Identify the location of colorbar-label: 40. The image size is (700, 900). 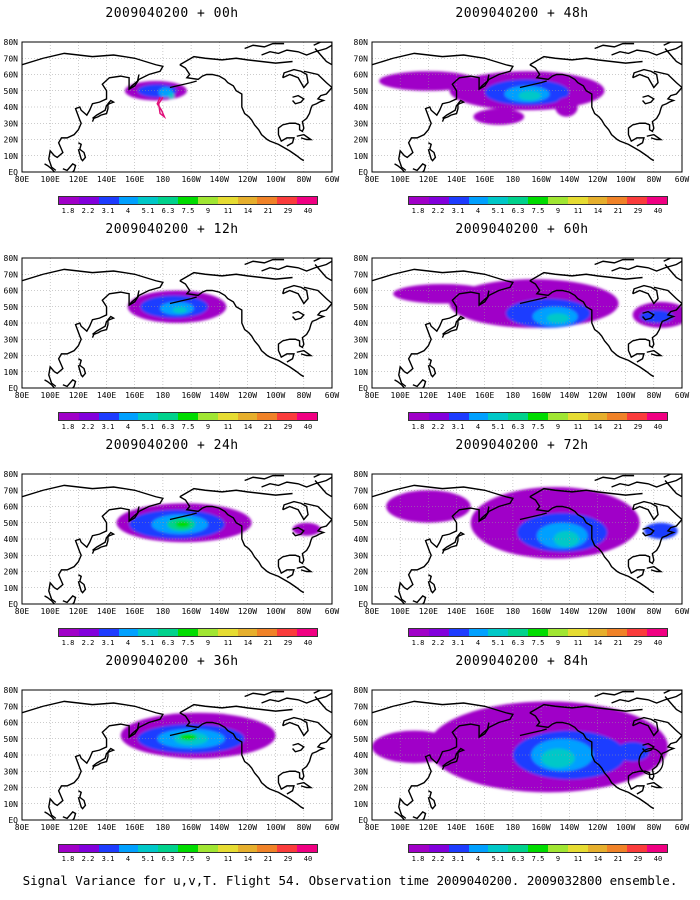
(658, 859).